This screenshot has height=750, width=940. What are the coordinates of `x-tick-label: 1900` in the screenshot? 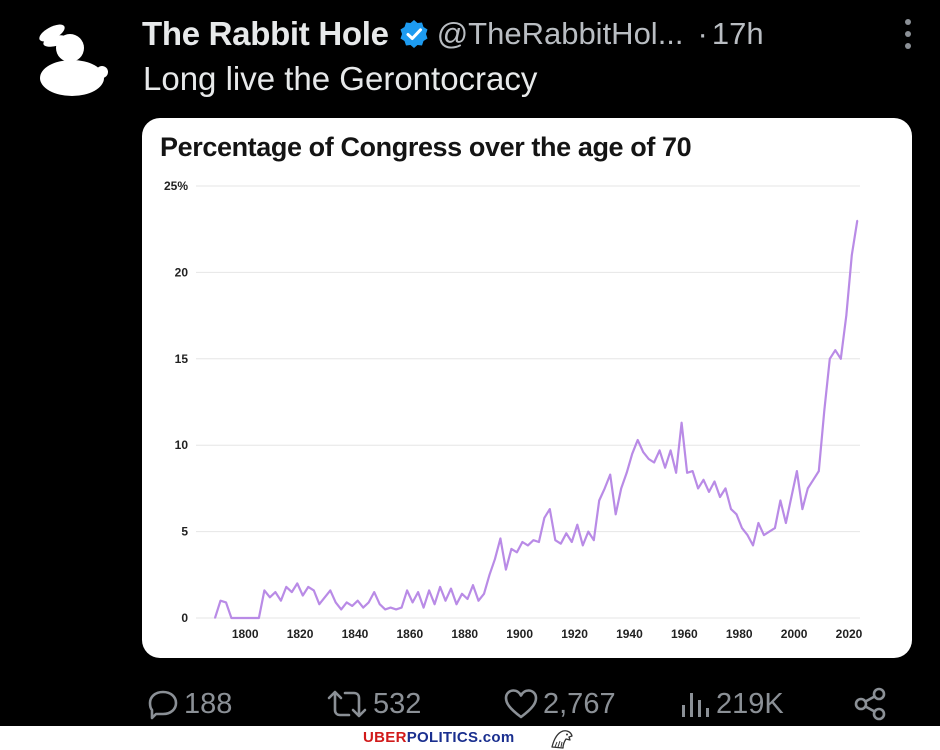 It's located at (519, 634).